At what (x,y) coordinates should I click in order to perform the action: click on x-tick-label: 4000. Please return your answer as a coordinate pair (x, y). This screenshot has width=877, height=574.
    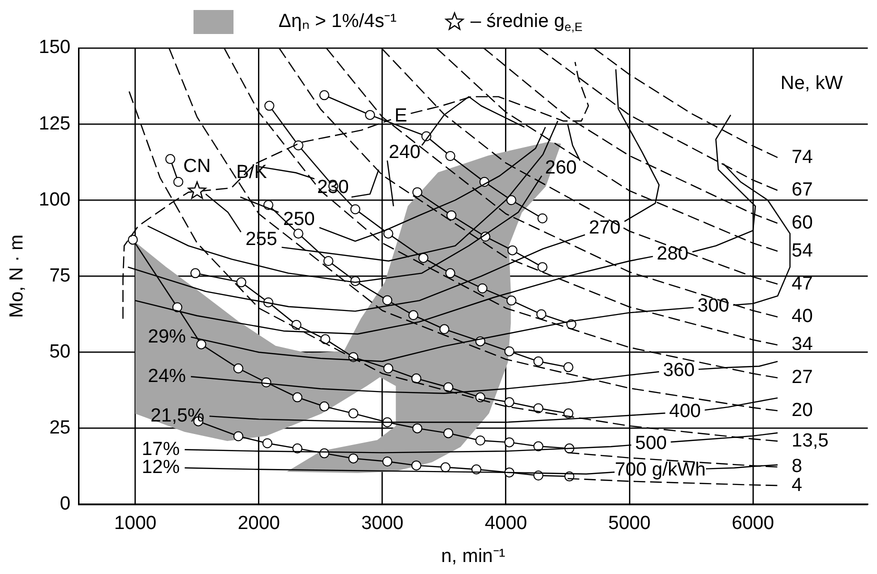
    Looking at the image, I should click on (506, 523).